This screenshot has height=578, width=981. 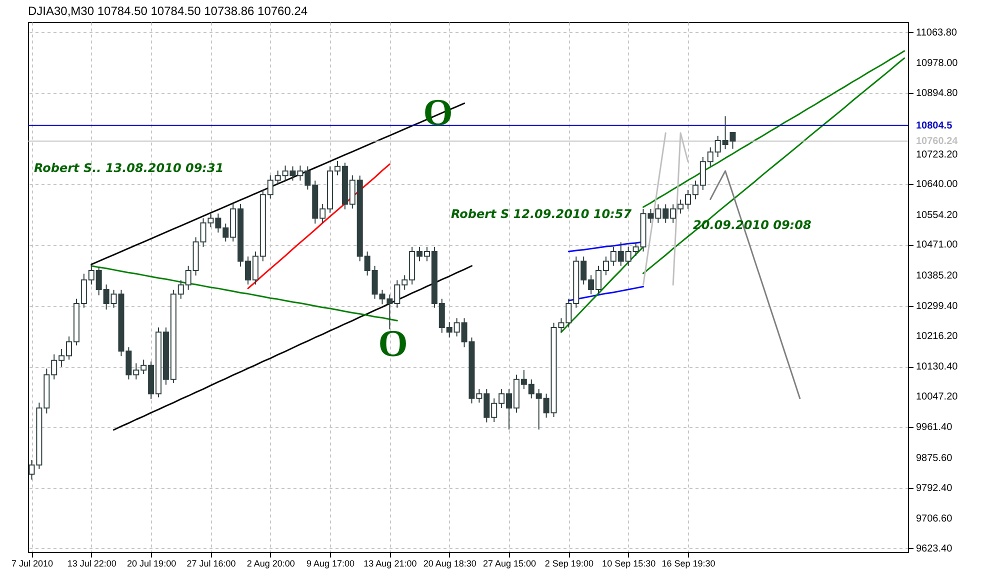 What do you see at coordinates (937, 336) in the screenshot?
I see `y-tick-label: 10216.20` at bounding box center [937, 336].